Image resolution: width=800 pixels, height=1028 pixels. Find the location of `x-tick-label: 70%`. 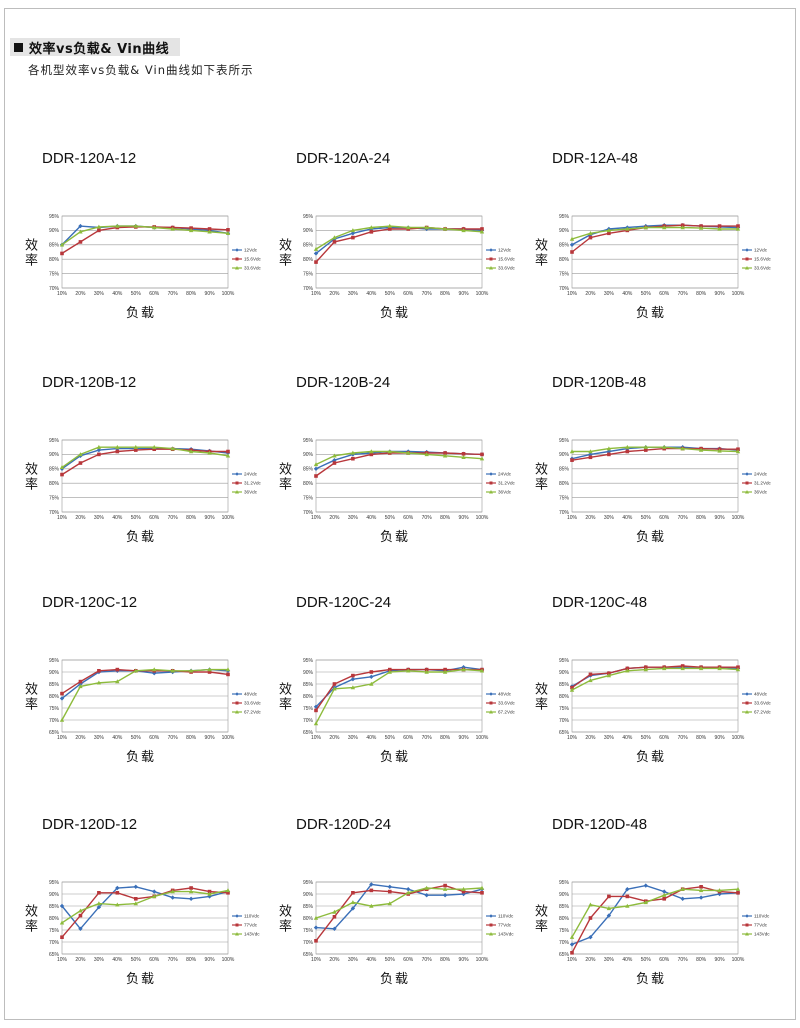

x-tick-label: 70% is located at coordinates (683, 960).